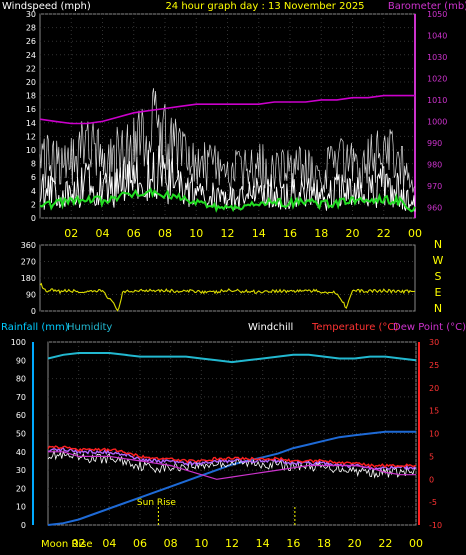 This screenshot has height=555, width=466. Describe the element at coordinates (31, 28) in the screenshot. I see `wind-y-tick-label: 28` at that location.